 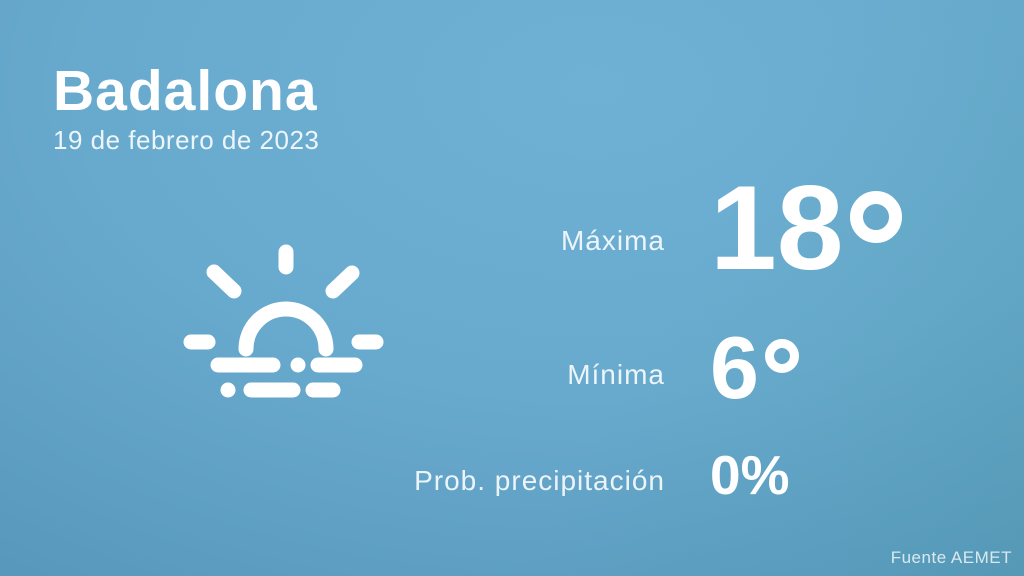 I want to click on precipitation-number: 0, so click(x=725, y=475).